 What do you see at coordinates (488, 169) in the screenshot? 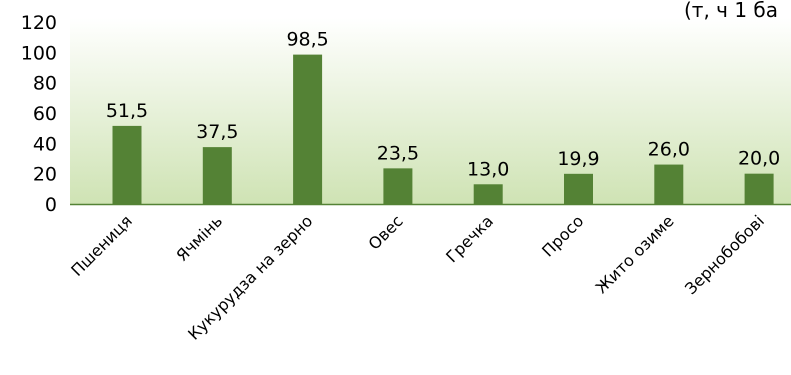
I see `data-label: 13,0` at bounding box center [488, 169].